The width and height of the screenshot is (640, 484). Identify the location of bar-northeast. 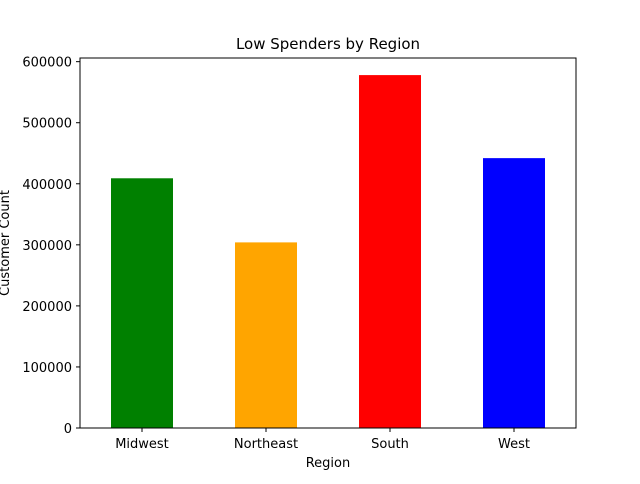
(266, 335).